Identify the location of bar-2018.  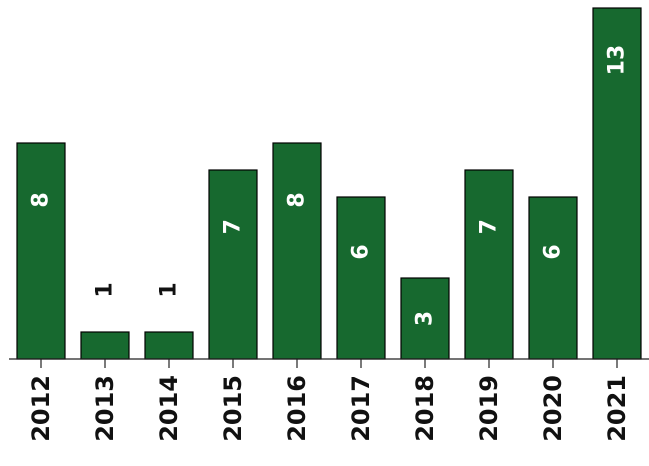
(425, 318).